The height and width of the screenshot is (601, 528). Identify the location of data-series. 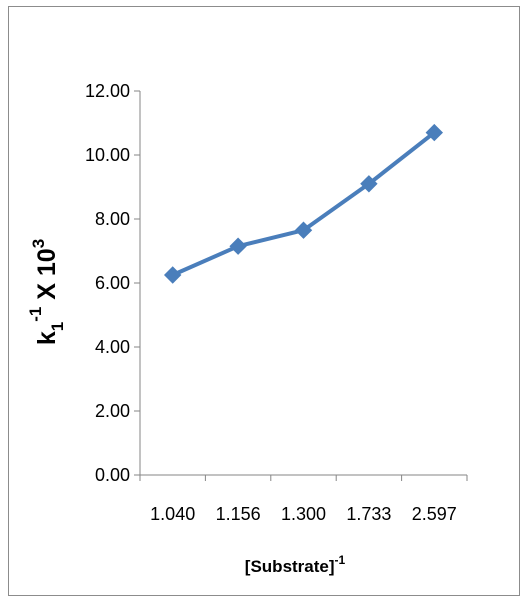
(303, 203).